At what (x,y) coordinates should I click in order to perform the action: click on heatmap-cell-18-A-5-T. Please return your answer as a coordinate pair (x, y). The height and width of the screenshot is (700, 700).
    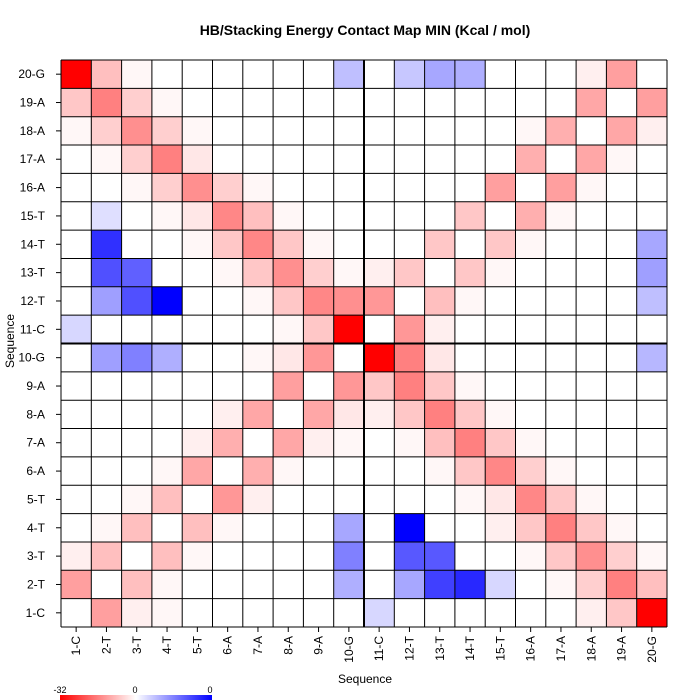
    Looking at the image, I should click on (197, 131).